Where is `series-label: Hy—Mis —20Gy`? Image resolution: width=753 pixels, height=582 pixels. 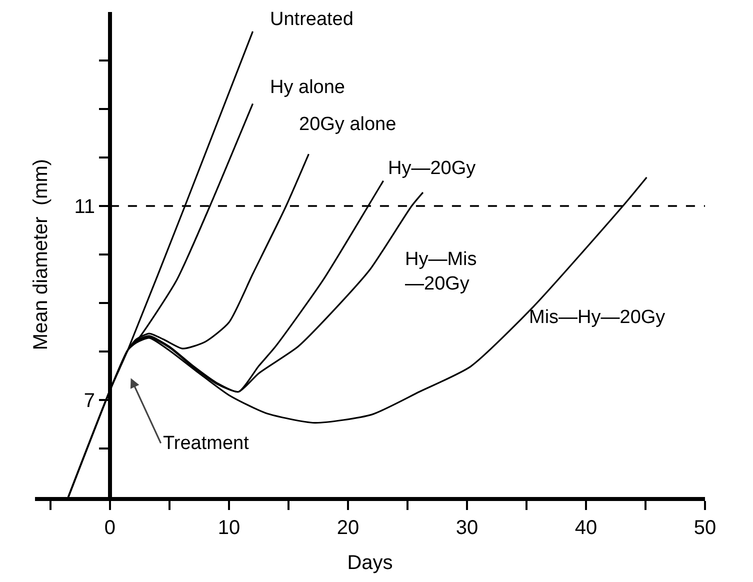 series-label: Hy—Mis —20Gy is located at coordinates (441, 272).